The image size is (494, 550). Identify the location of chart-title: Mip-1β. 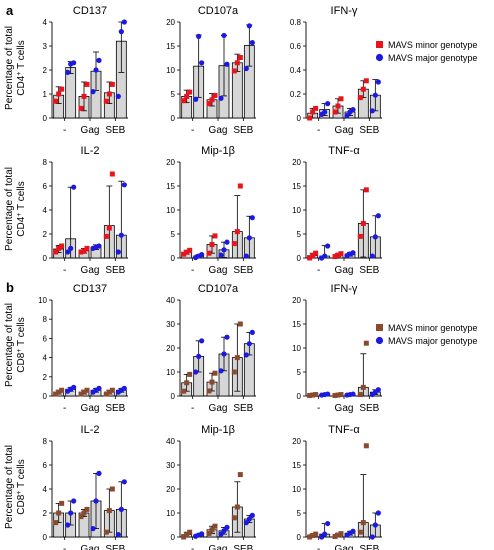
(218, 151).